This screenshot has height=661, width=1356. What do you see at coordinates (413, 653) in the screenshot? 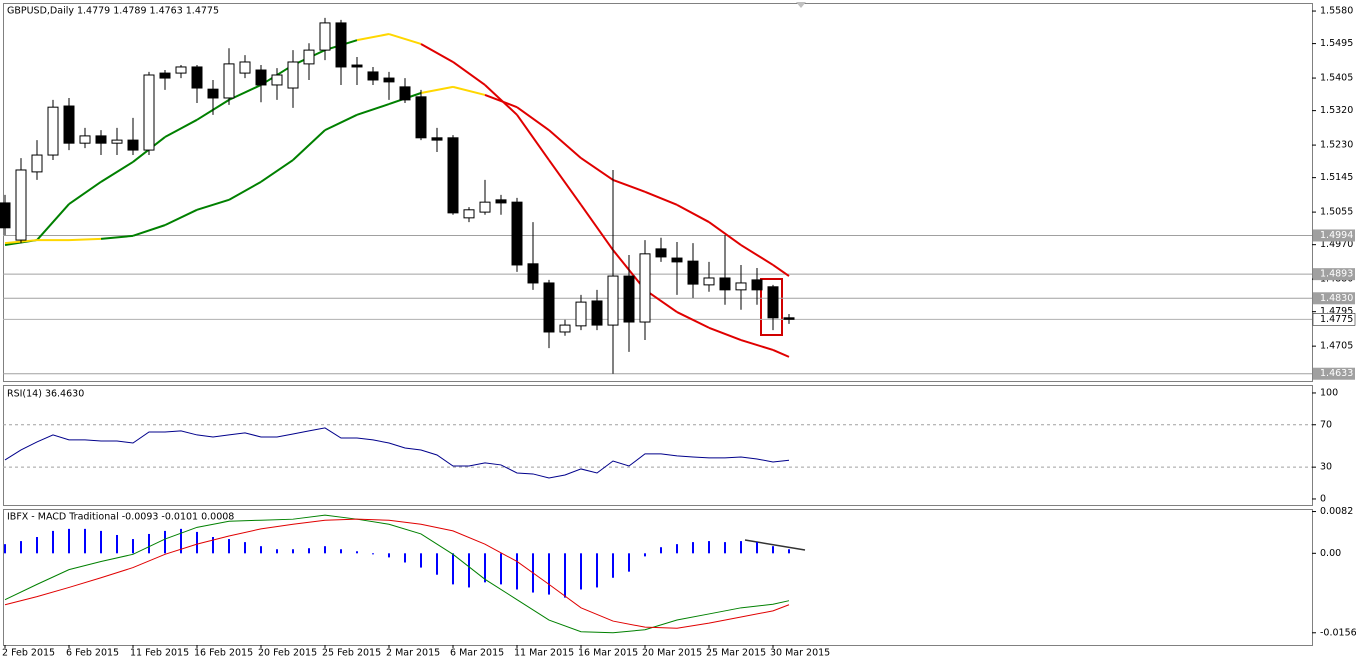
I see `x-tick-label: 2 Mar 2015` at bounding box center [413, 653].